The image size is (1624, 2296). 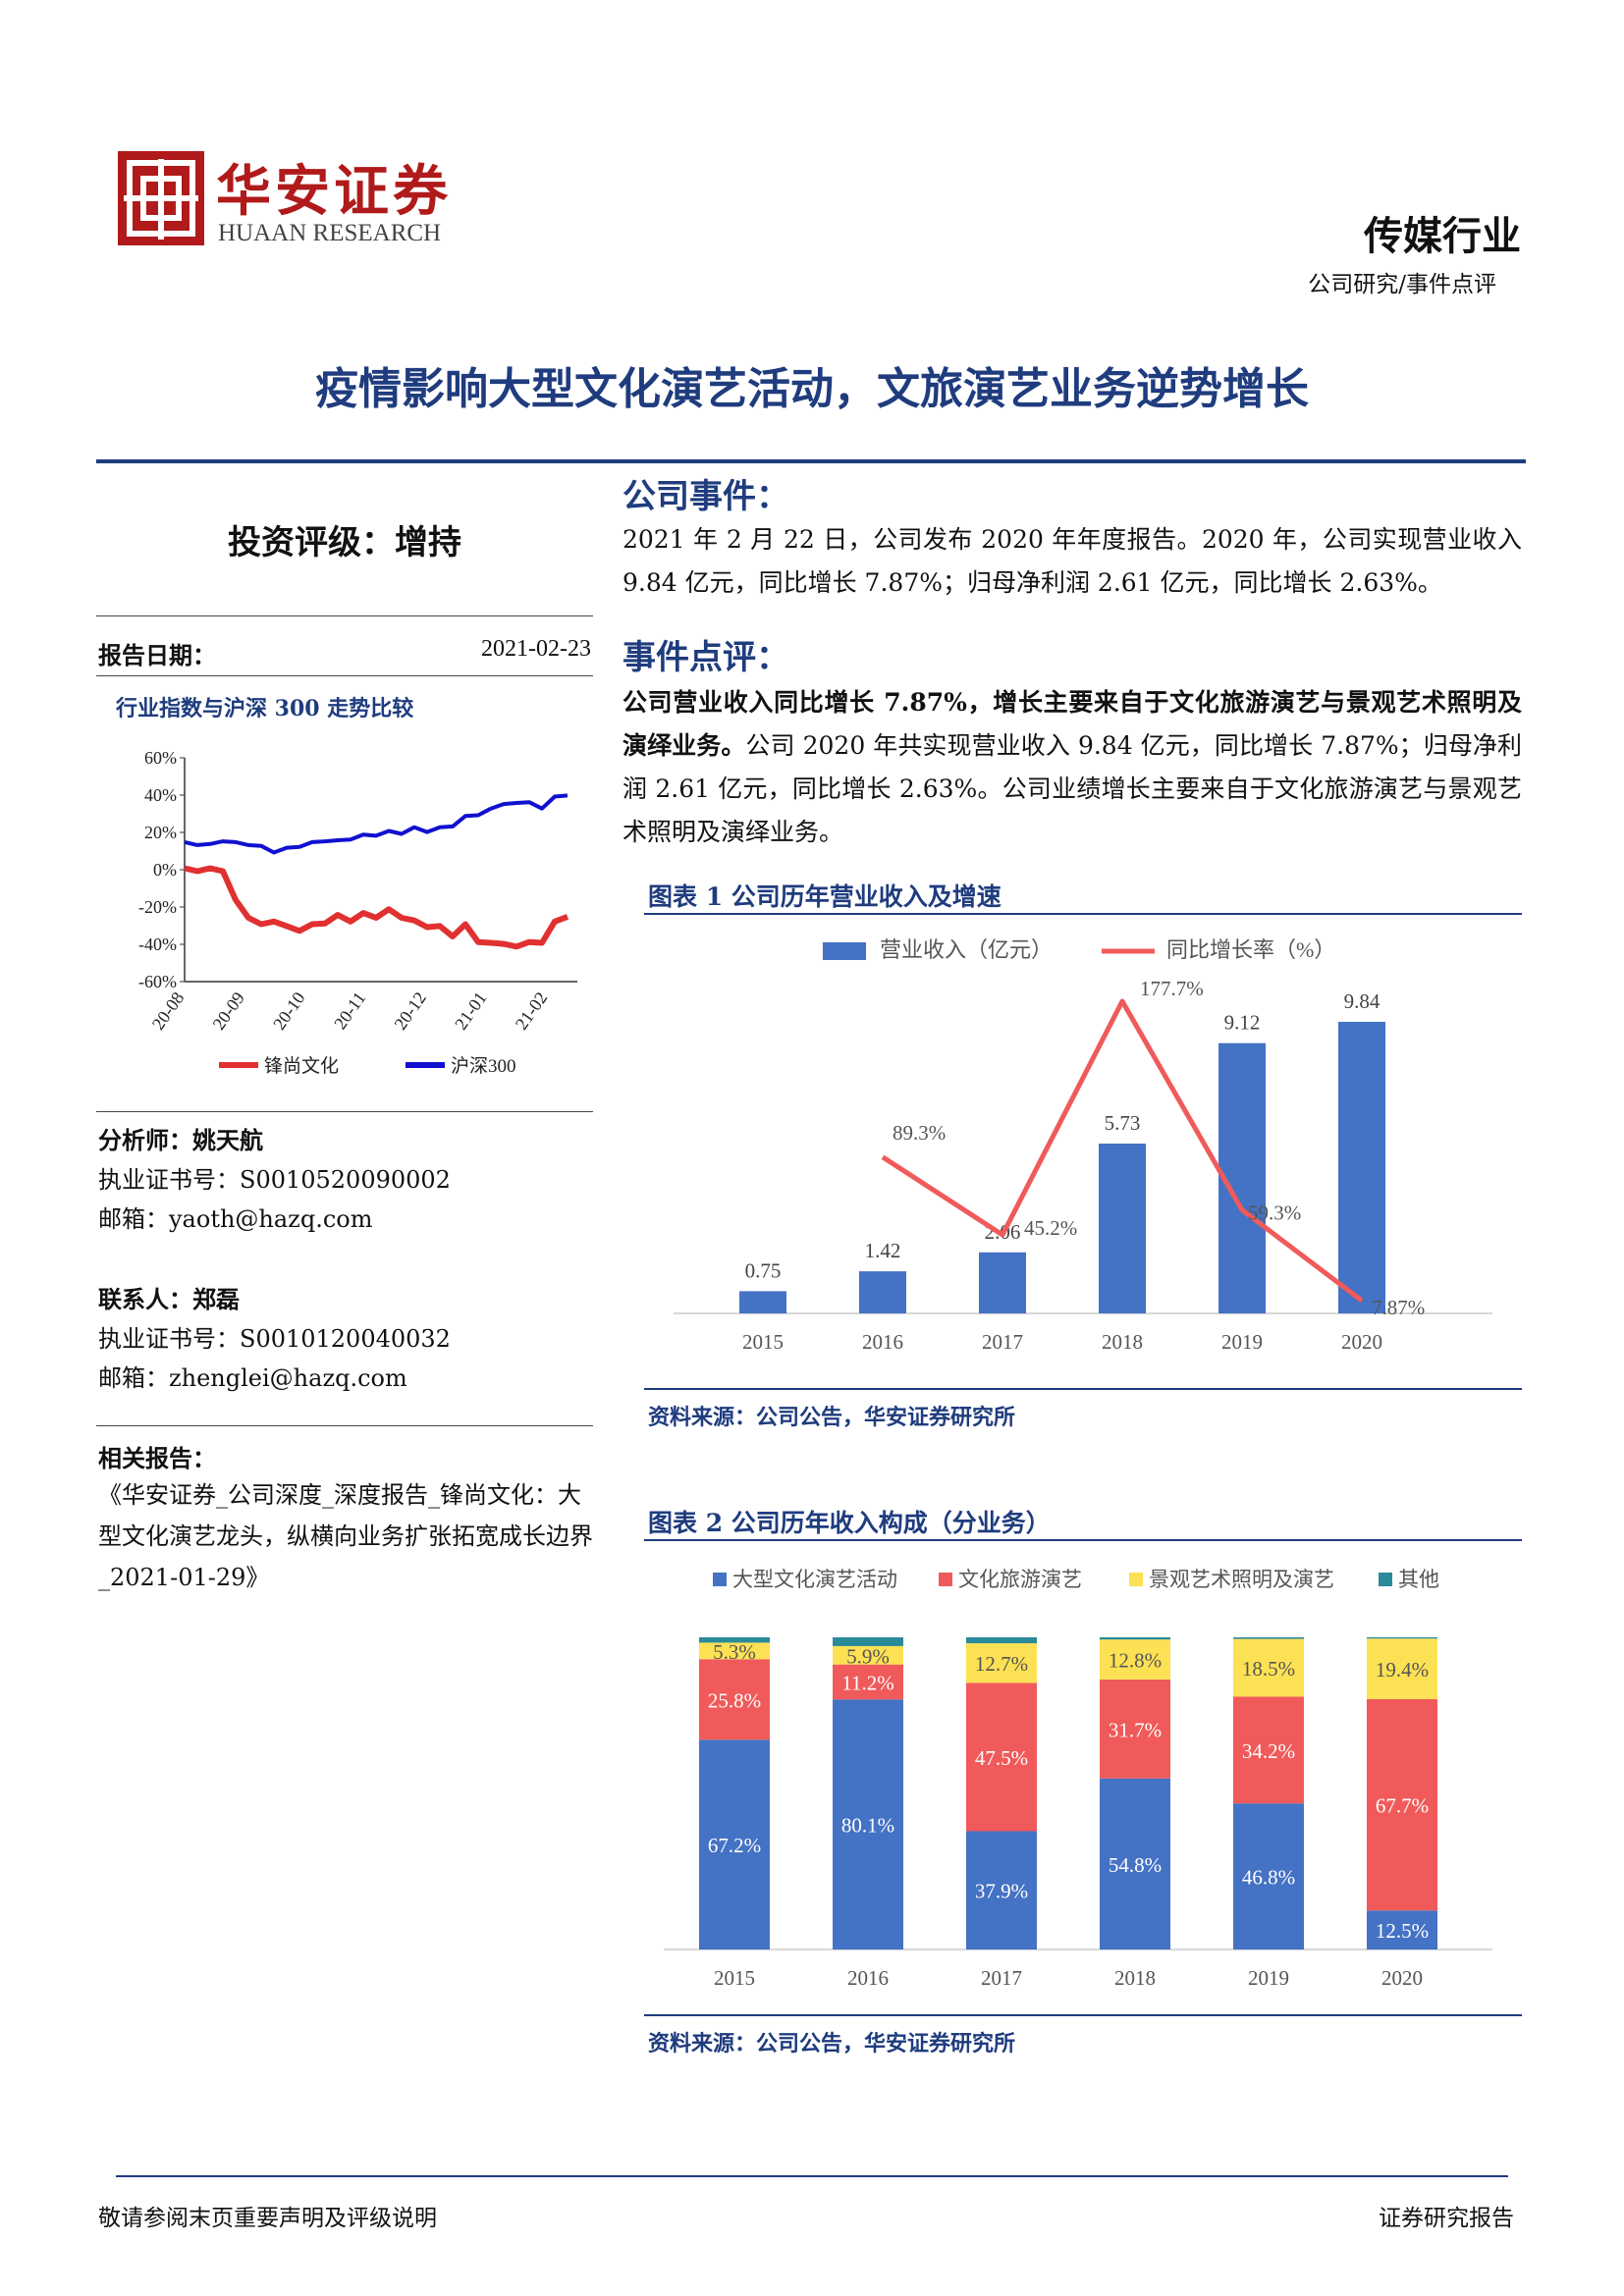 I want to click on y-tick-label: 0%, so click(x=165, y=870).